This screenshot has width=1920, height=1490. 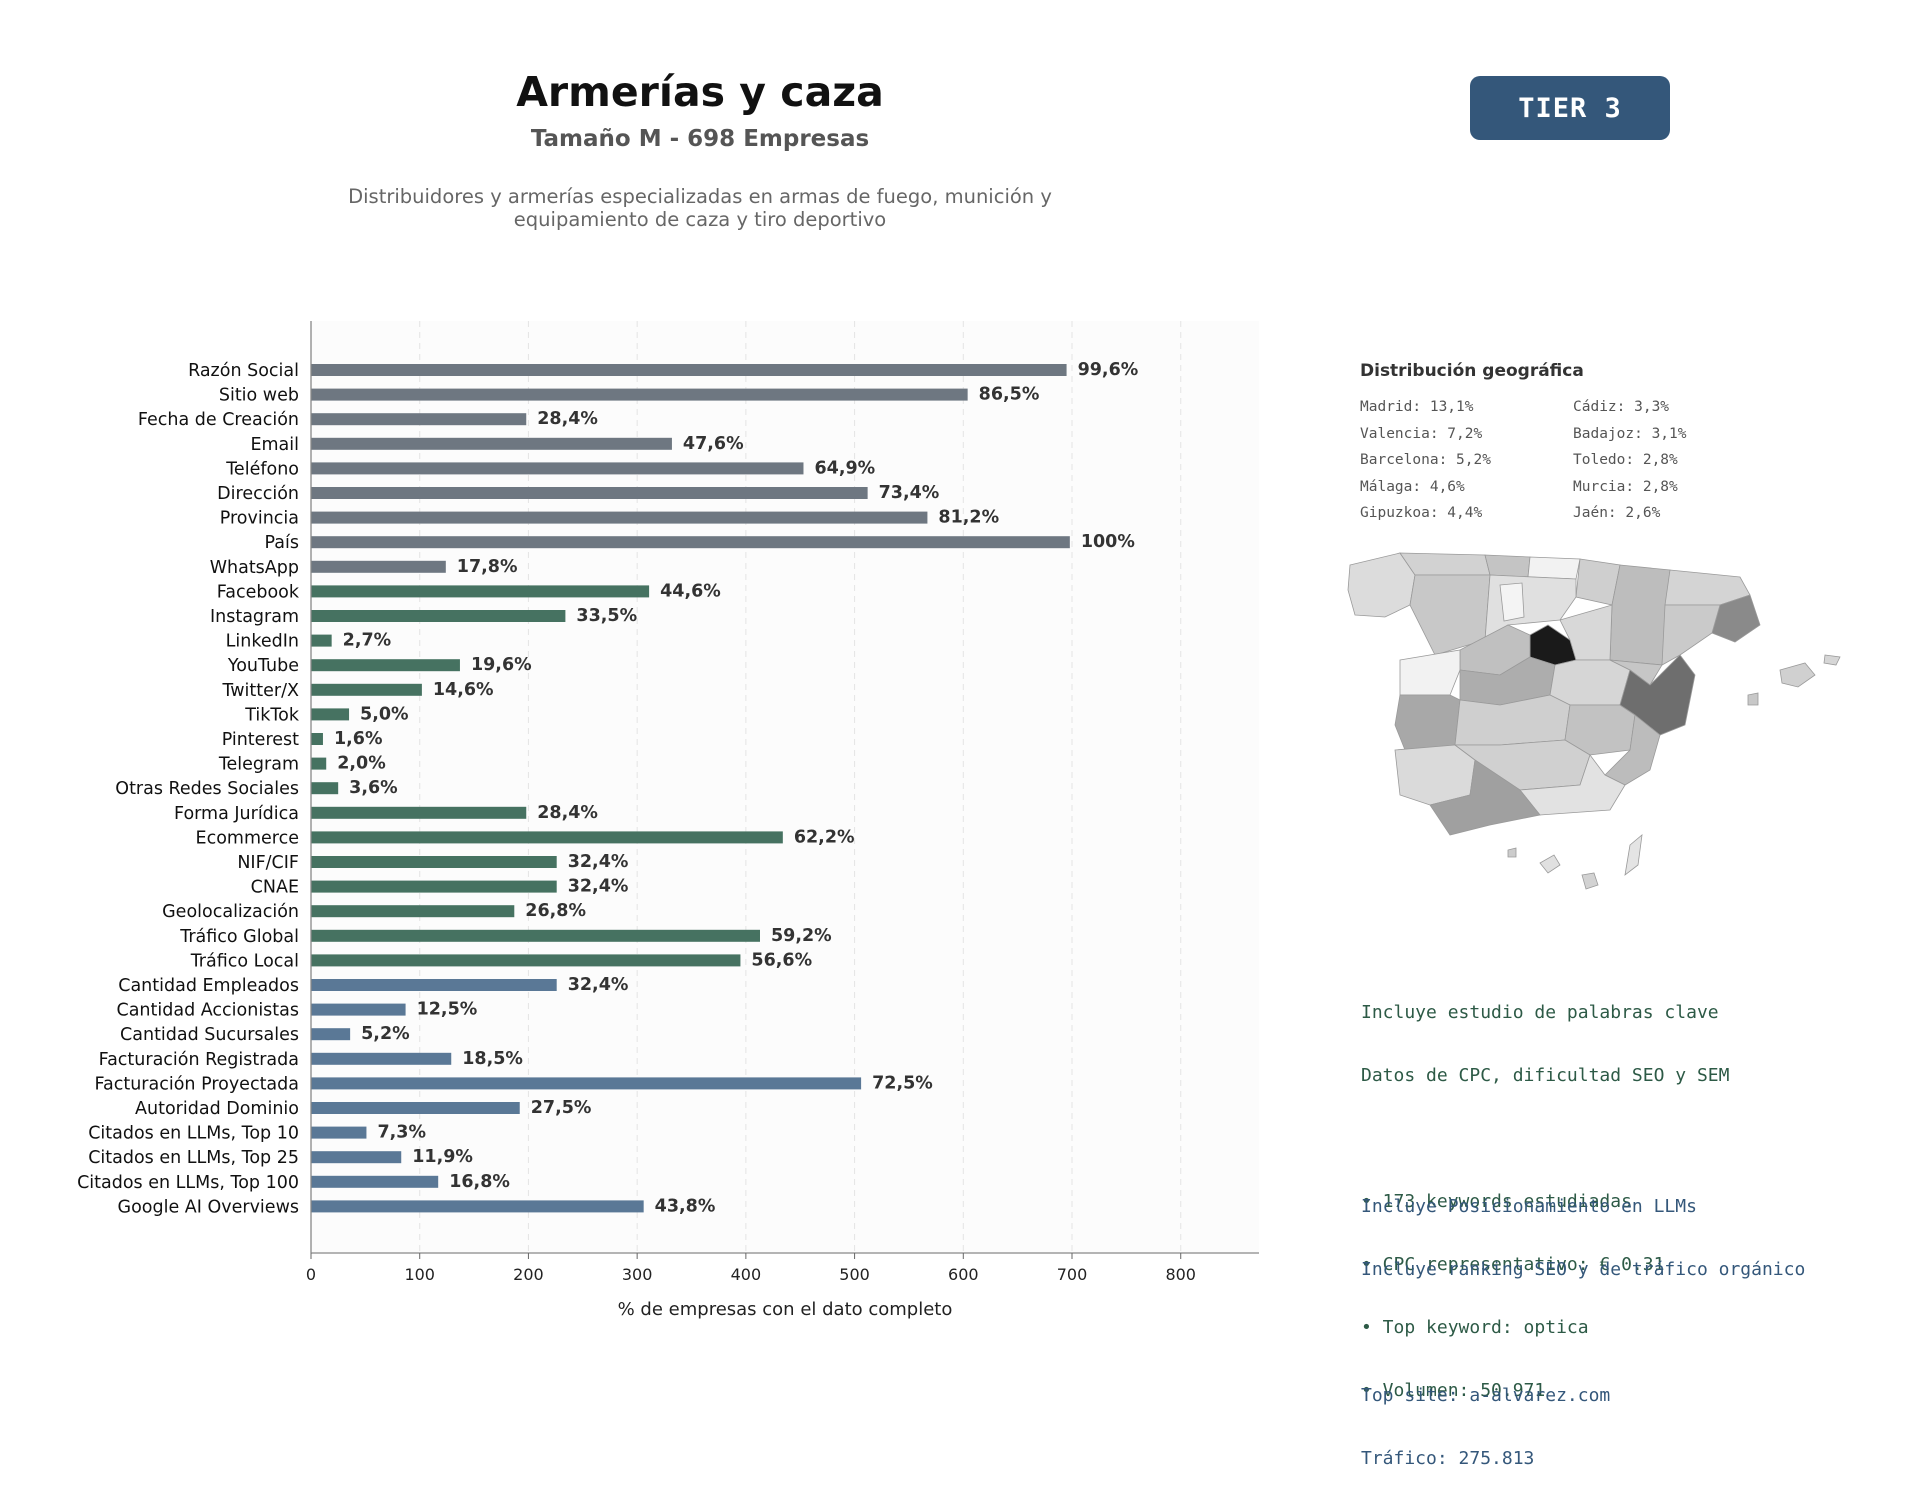 I want to click on description-line-2: equipamiento de caza y tiro deportivo, so click(x=700, y=219).